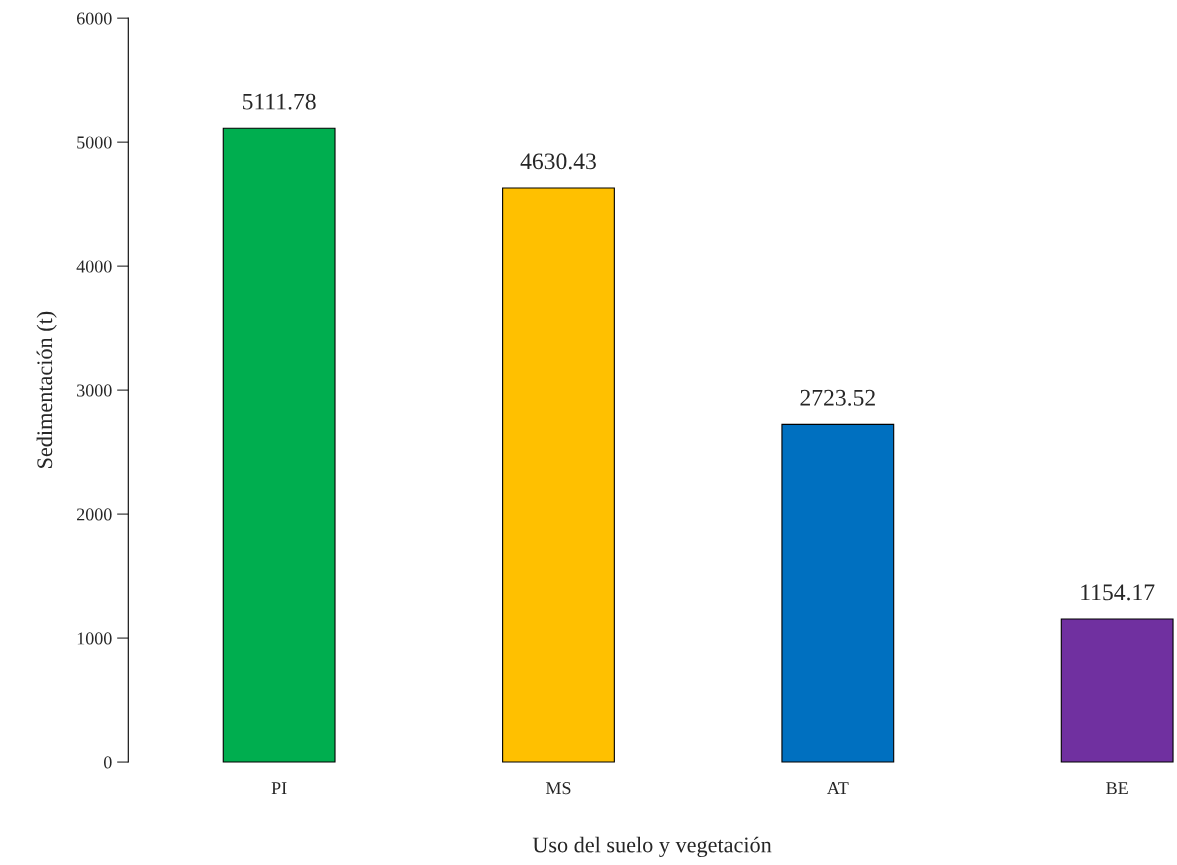 The width and height of the screenshot is (1177, 865). What do you see at coordinates (1118, 592) in the screenshot?
I see `data-label: 1154.17` at bounding box center [1118, 592].